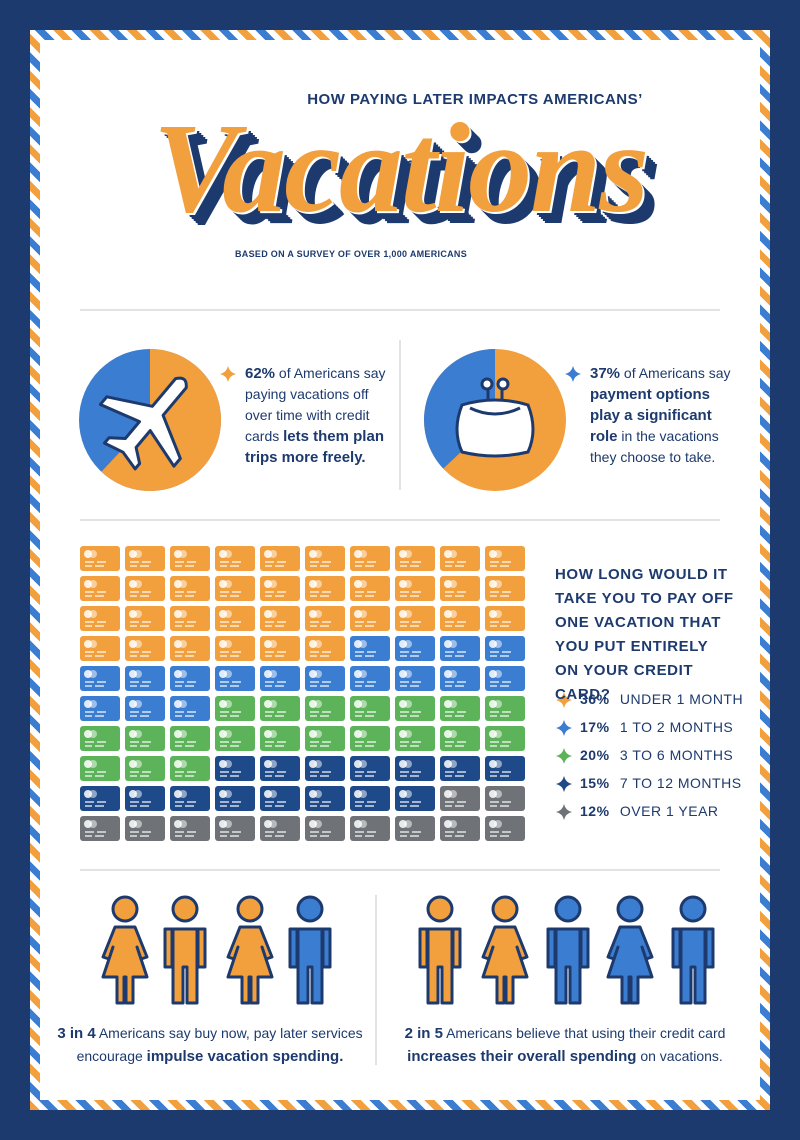 The image size is (800, 1140). What do you see at coordinates (669, 811) in the screenshot?
I see `legend-name: OVER 1 YEAR` at bounding box center [669, 811].